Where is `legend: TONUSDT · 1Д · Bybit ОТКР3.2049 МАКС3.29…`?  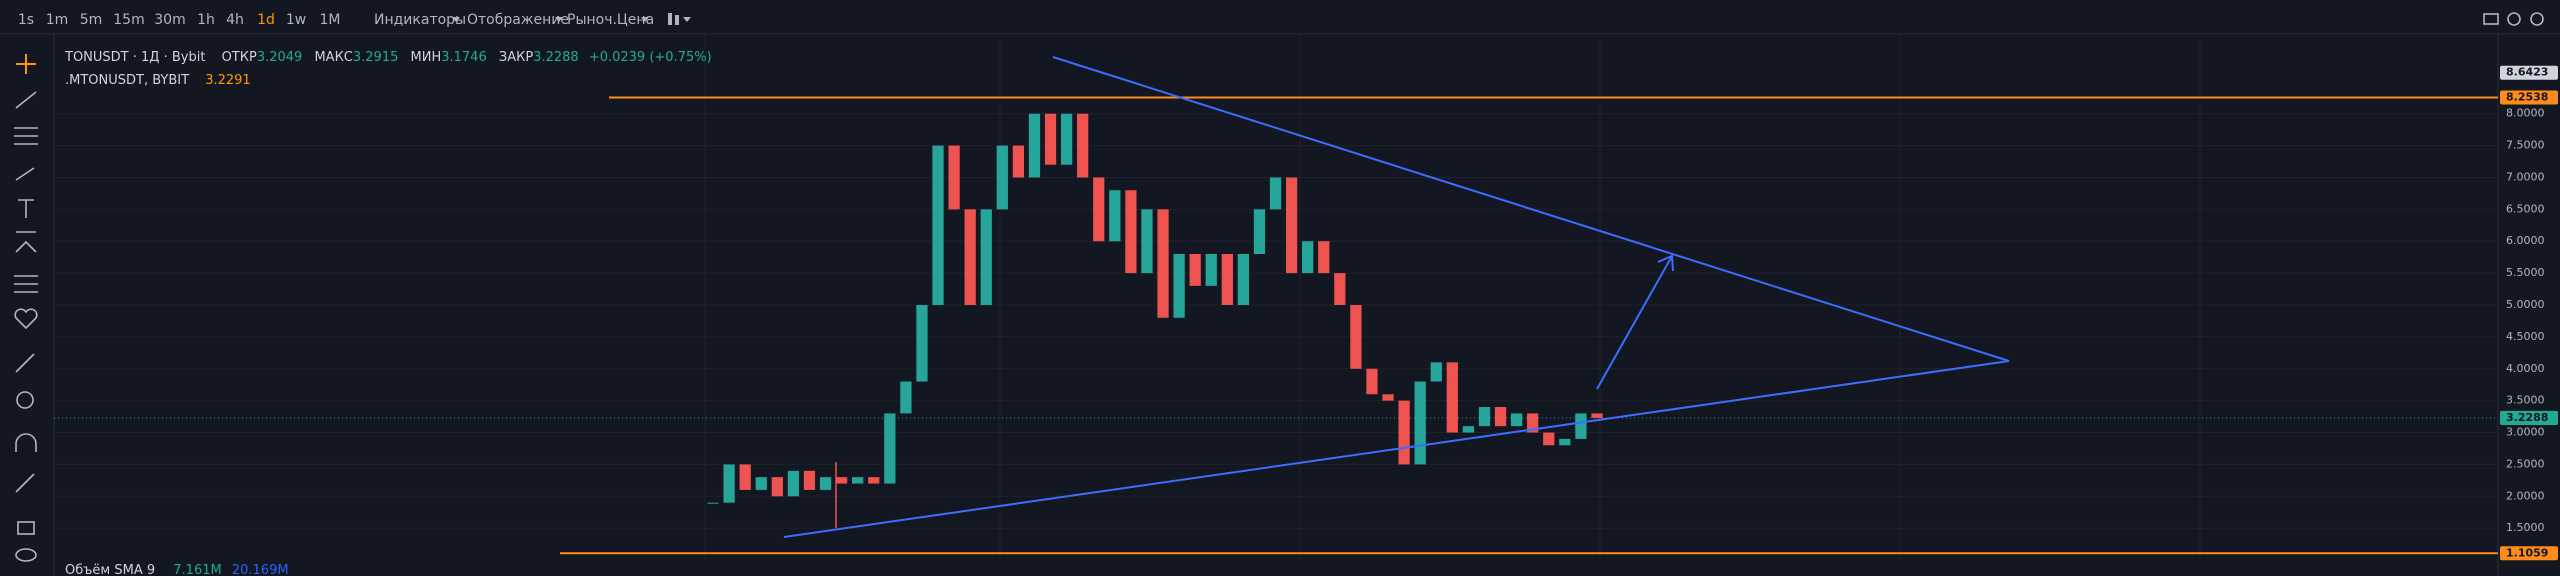
legend: TONUSDT · 1Д · Bybit ОТКР3.2049 МАКС3.29… is located at coordinates (388, 57).